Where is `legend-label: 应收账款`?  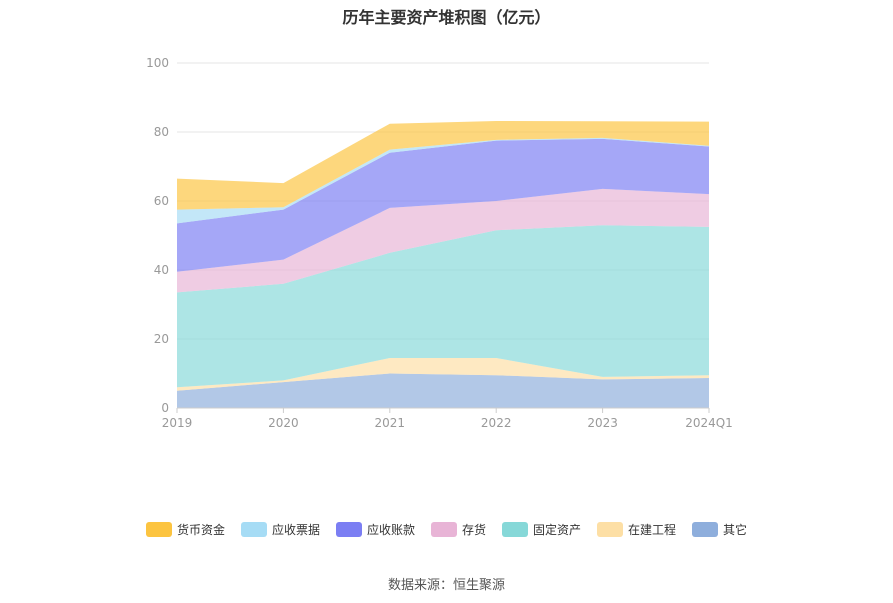
legend-label: 应收账款 is located at coordinates (390, 530).